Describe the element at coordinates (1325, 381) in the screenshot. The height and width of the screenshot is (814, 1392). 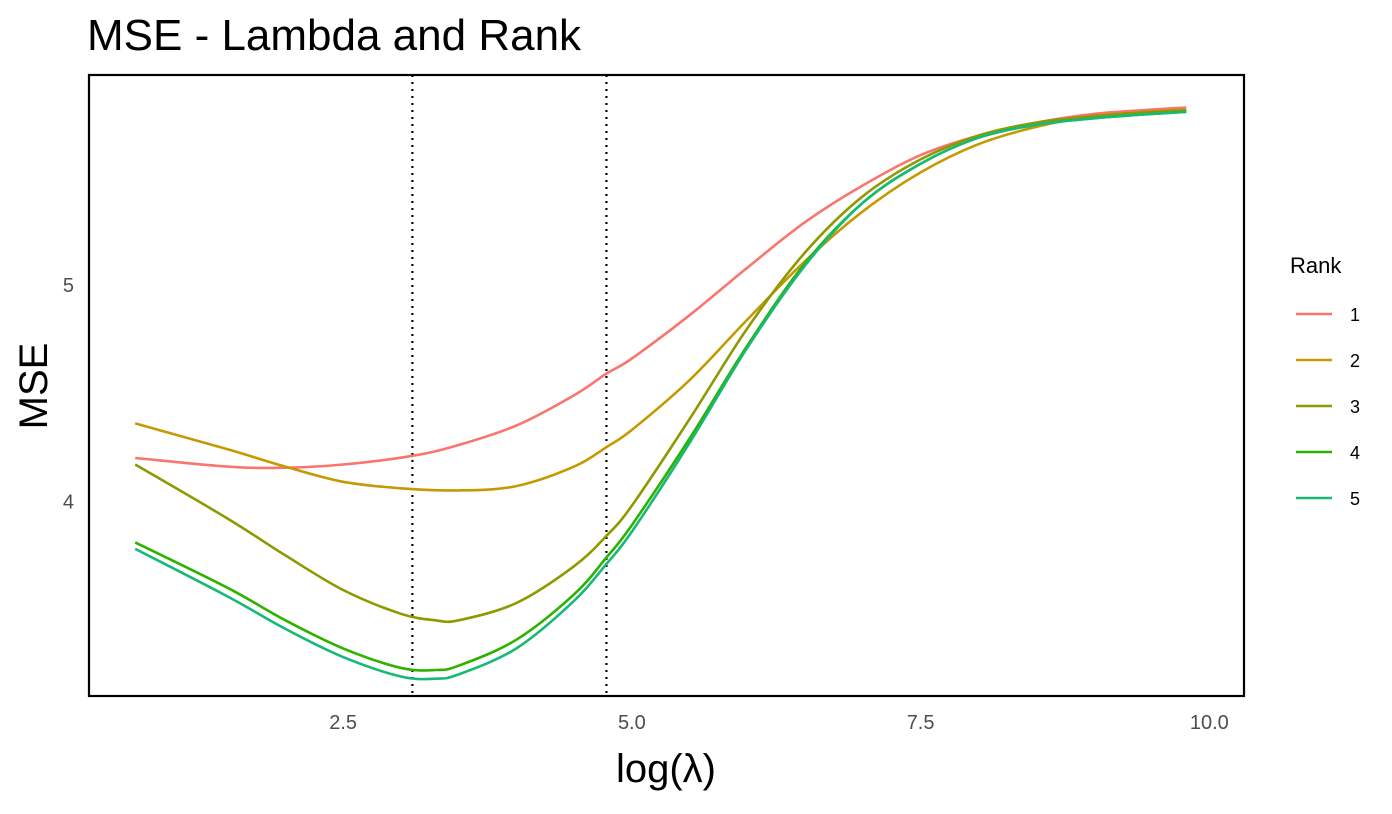
I see `legend: Rank 1 2 3 4 5` at that location.